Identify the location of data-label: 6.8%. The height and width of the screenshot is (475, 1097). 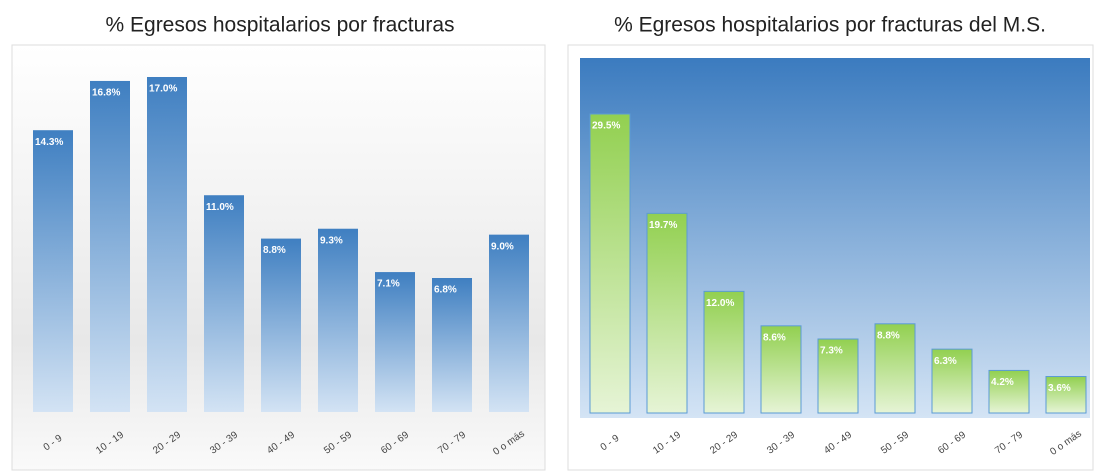
(445, 290).